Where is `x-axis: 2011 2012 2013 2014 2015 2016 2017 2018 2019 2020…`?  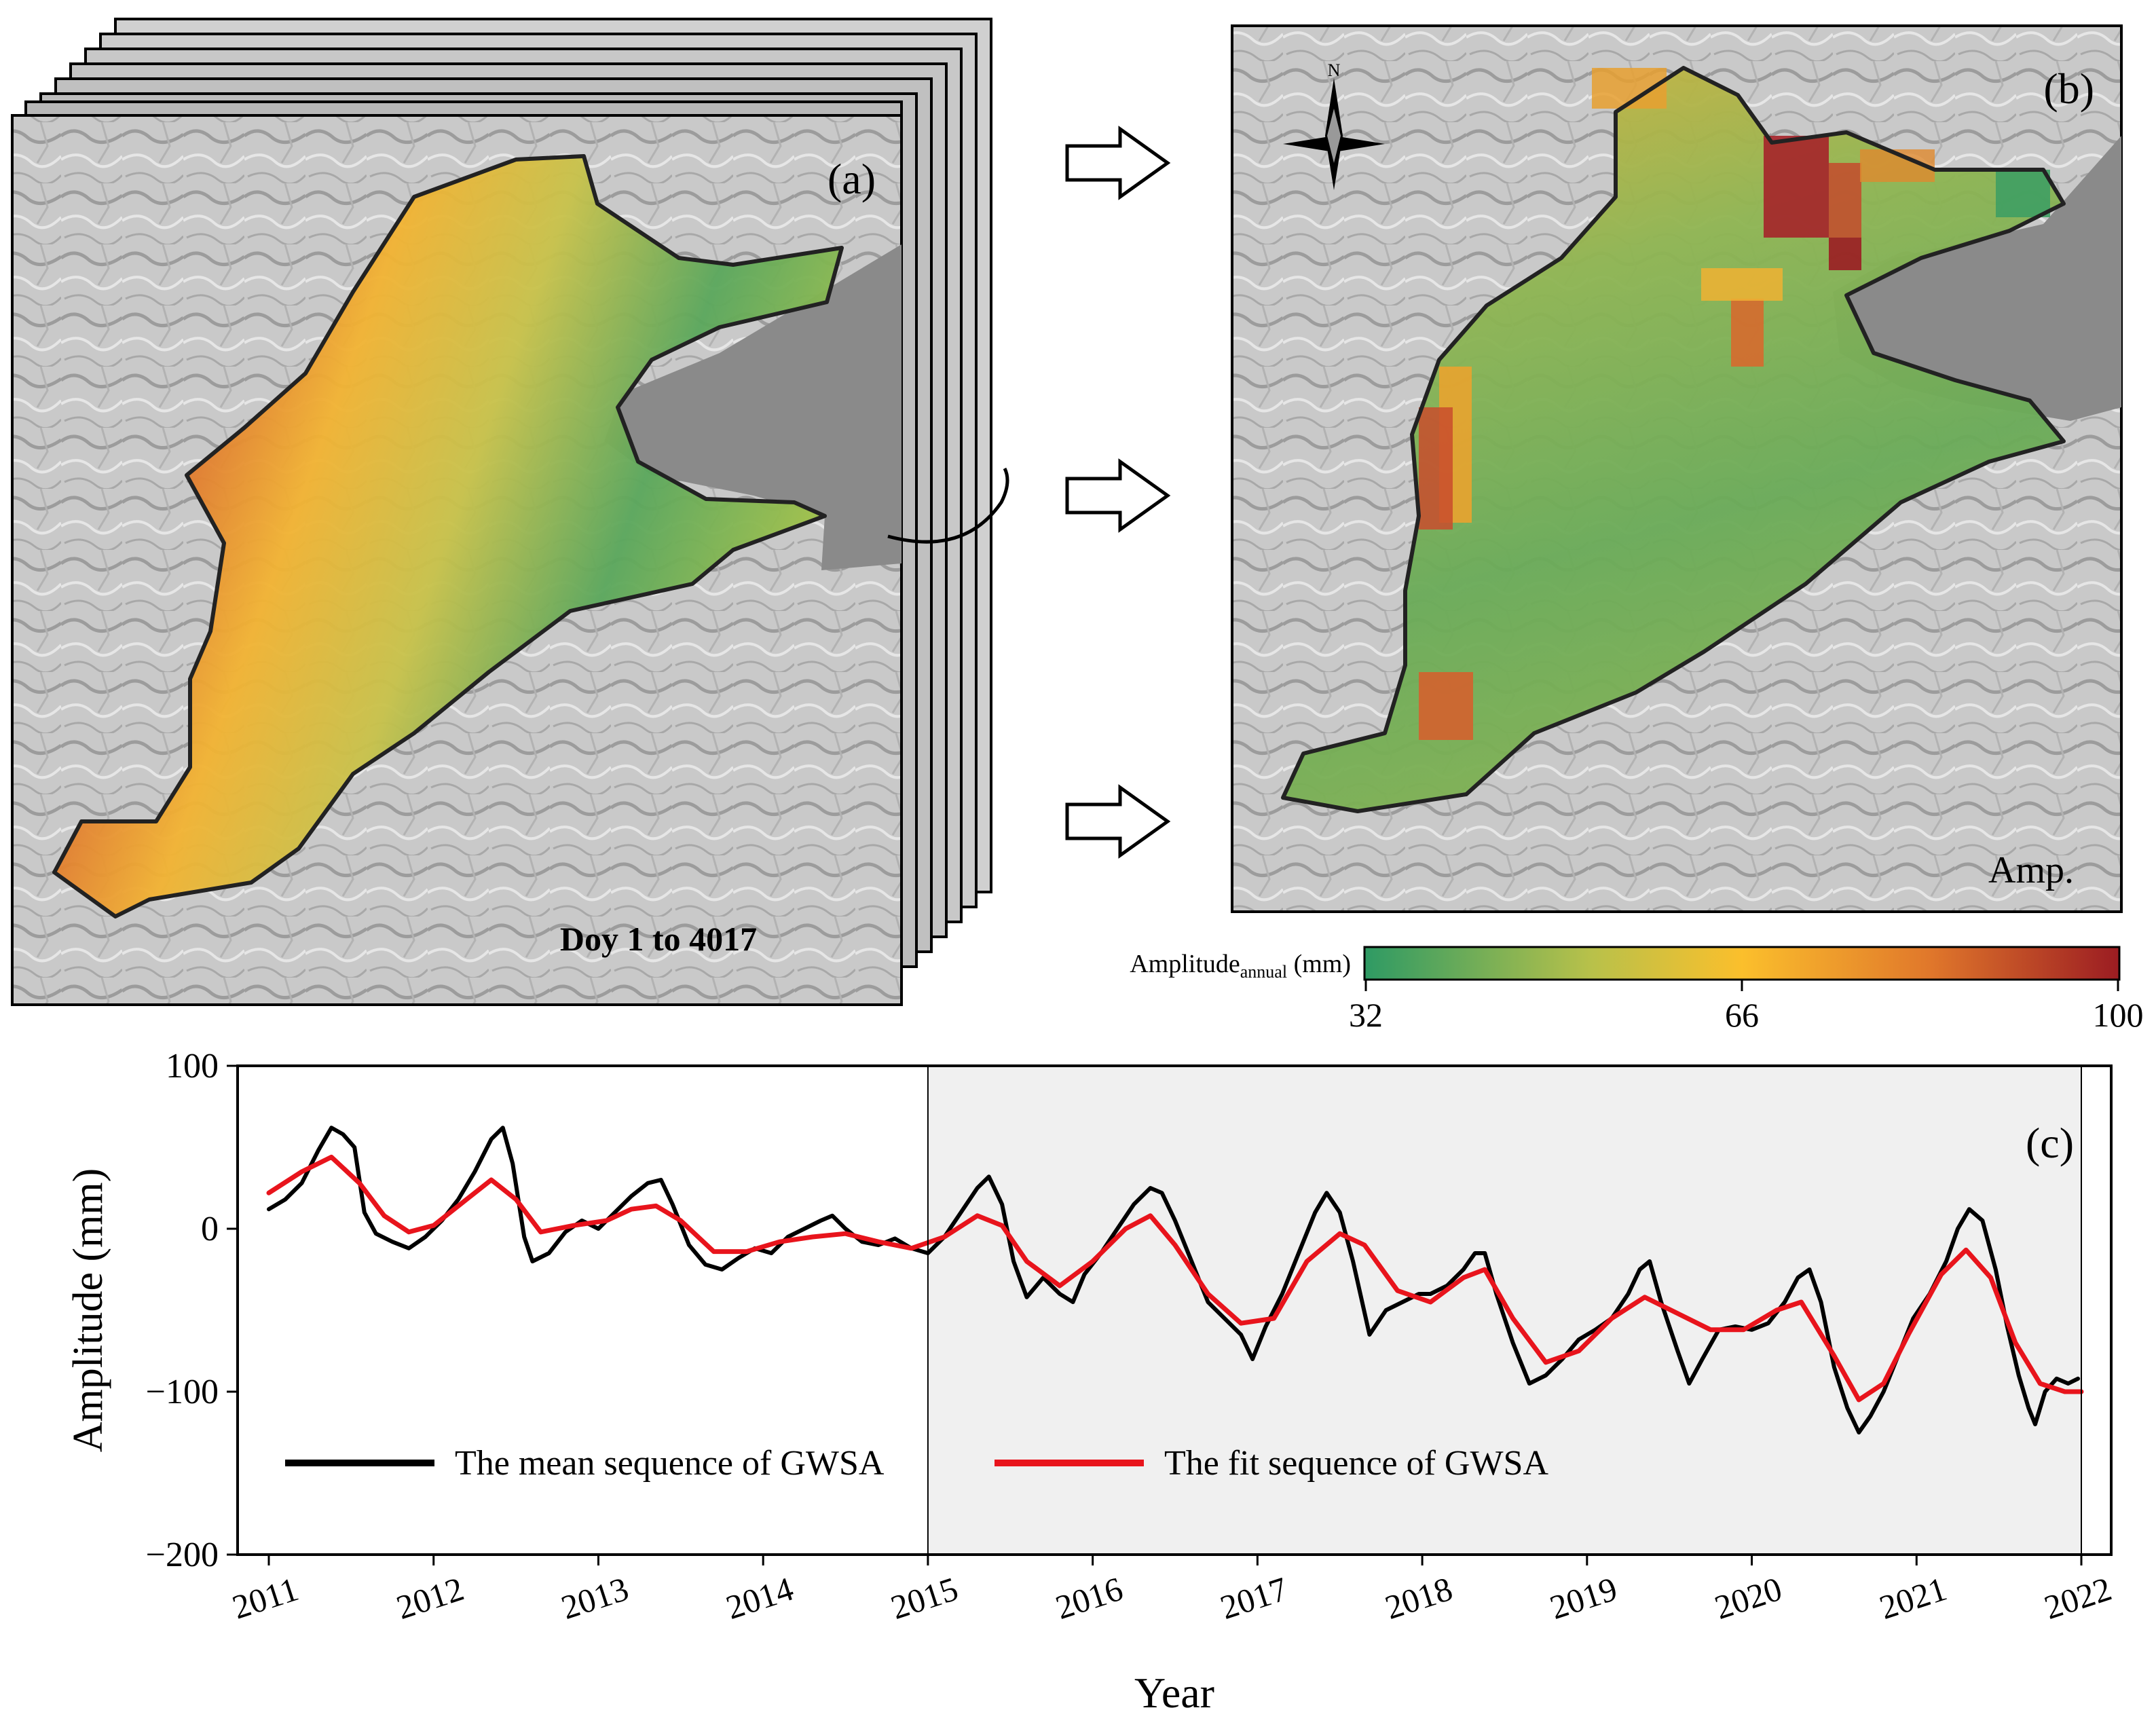
x-axis: 2011 2012 2013 2014 2015 2016 2017 2018 2019 2020… is located at coordinates (1171, 1591).